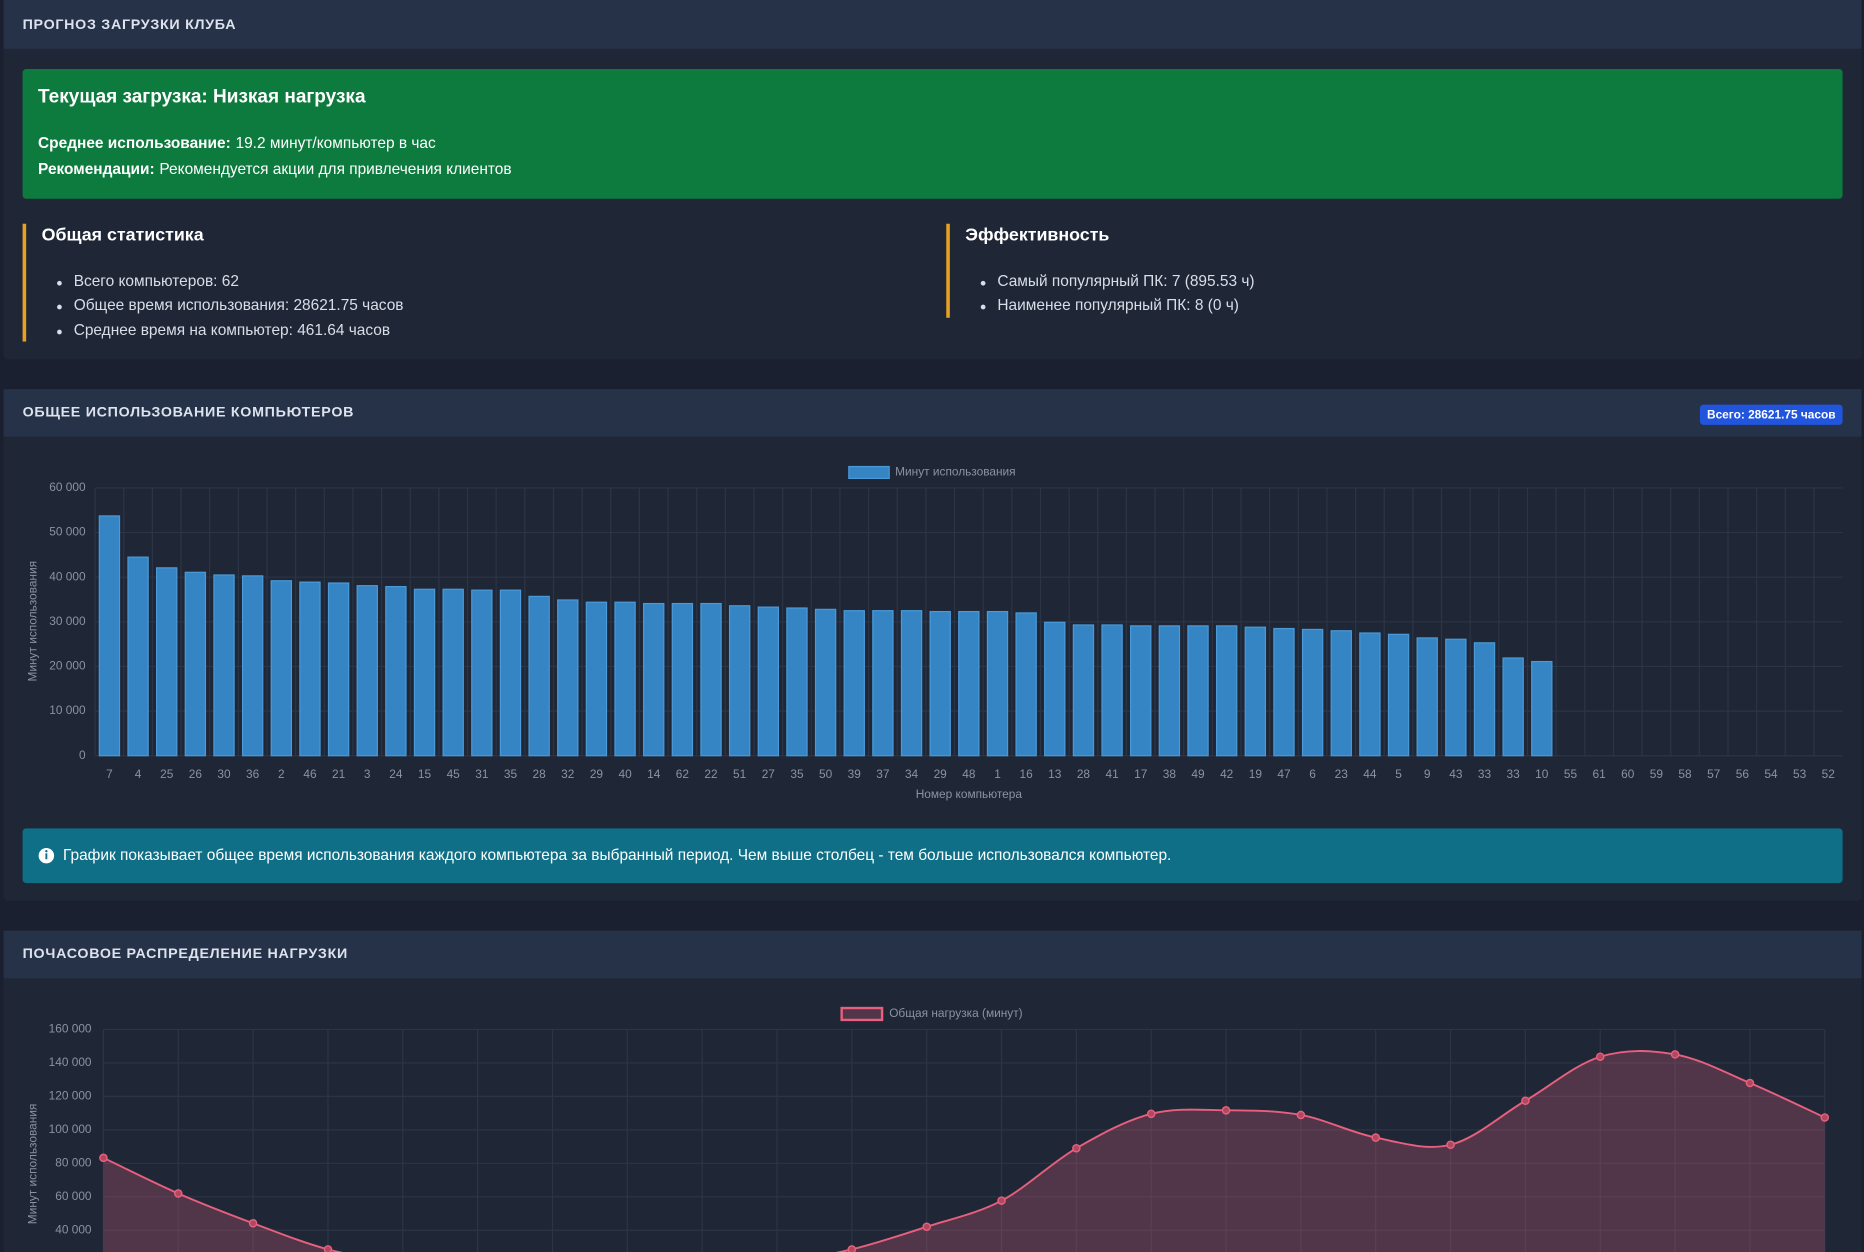 This screenshot has height=1252, width=1864. Describe the element at coordinates (156, 281) in the screenshot. I see `stat-item: Всего компьютеров: 62` at that location.